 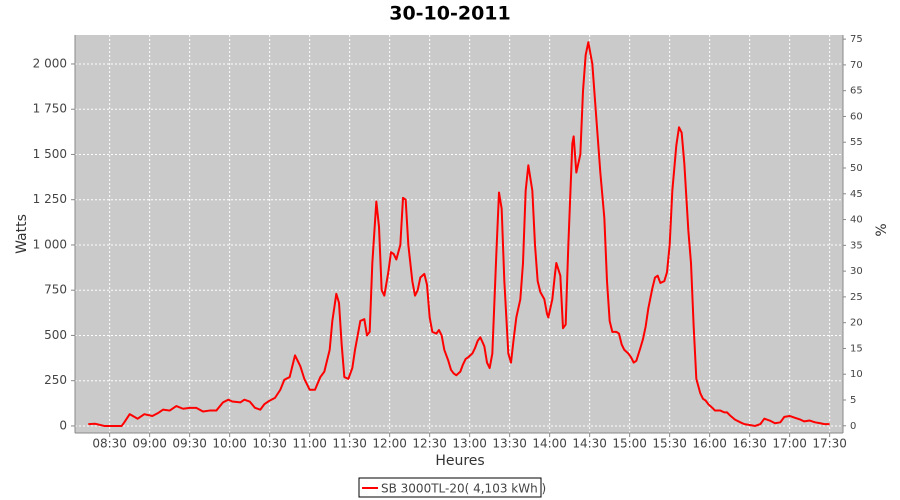 What do you see at coordinates (856, 374) in the screenshot?
I see `y2-tick-label: 10` at bounding box center [856, 374].